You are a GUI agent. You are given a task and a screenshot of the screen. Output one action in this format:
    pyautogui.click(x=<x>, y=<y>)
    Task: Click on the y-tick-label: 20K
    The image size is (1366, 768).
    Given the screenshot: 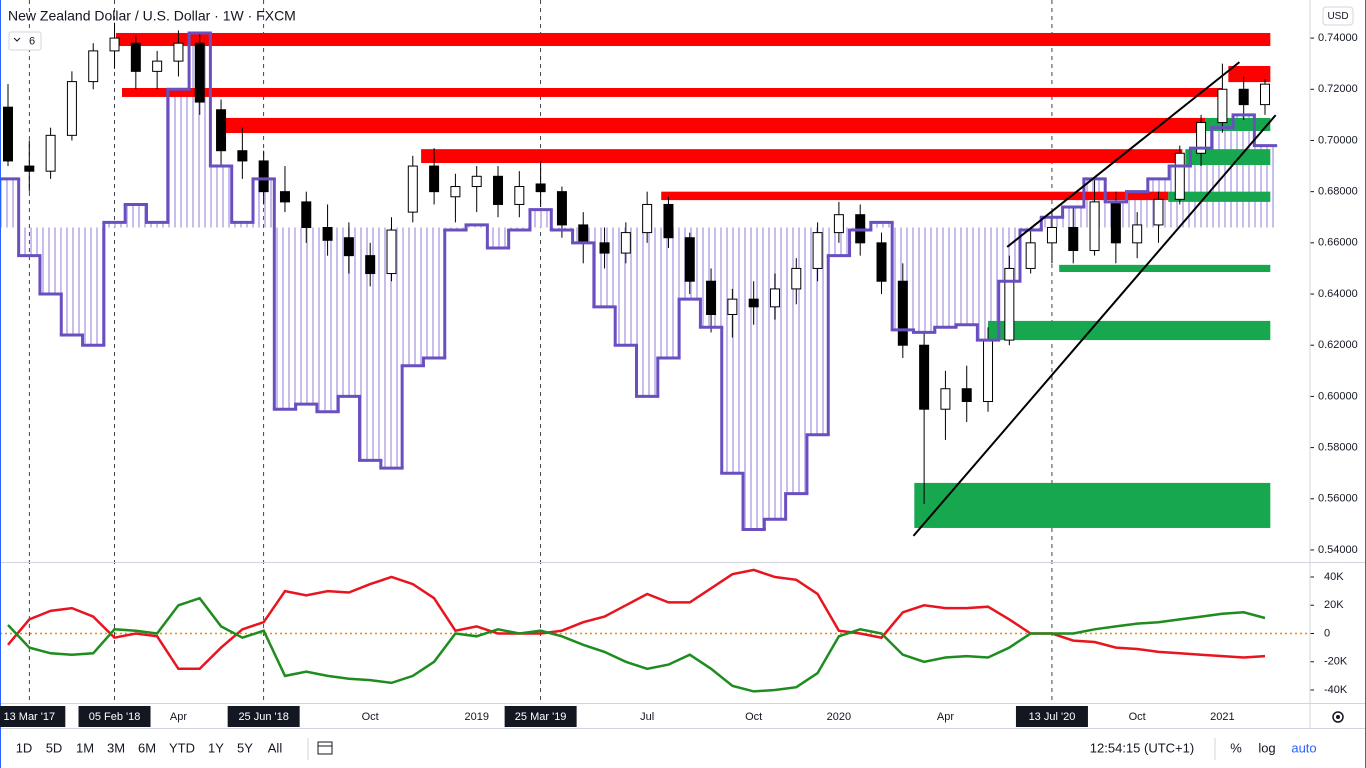 What is the action you would take?
    pyautogui.click(x=1334, y=605)
    